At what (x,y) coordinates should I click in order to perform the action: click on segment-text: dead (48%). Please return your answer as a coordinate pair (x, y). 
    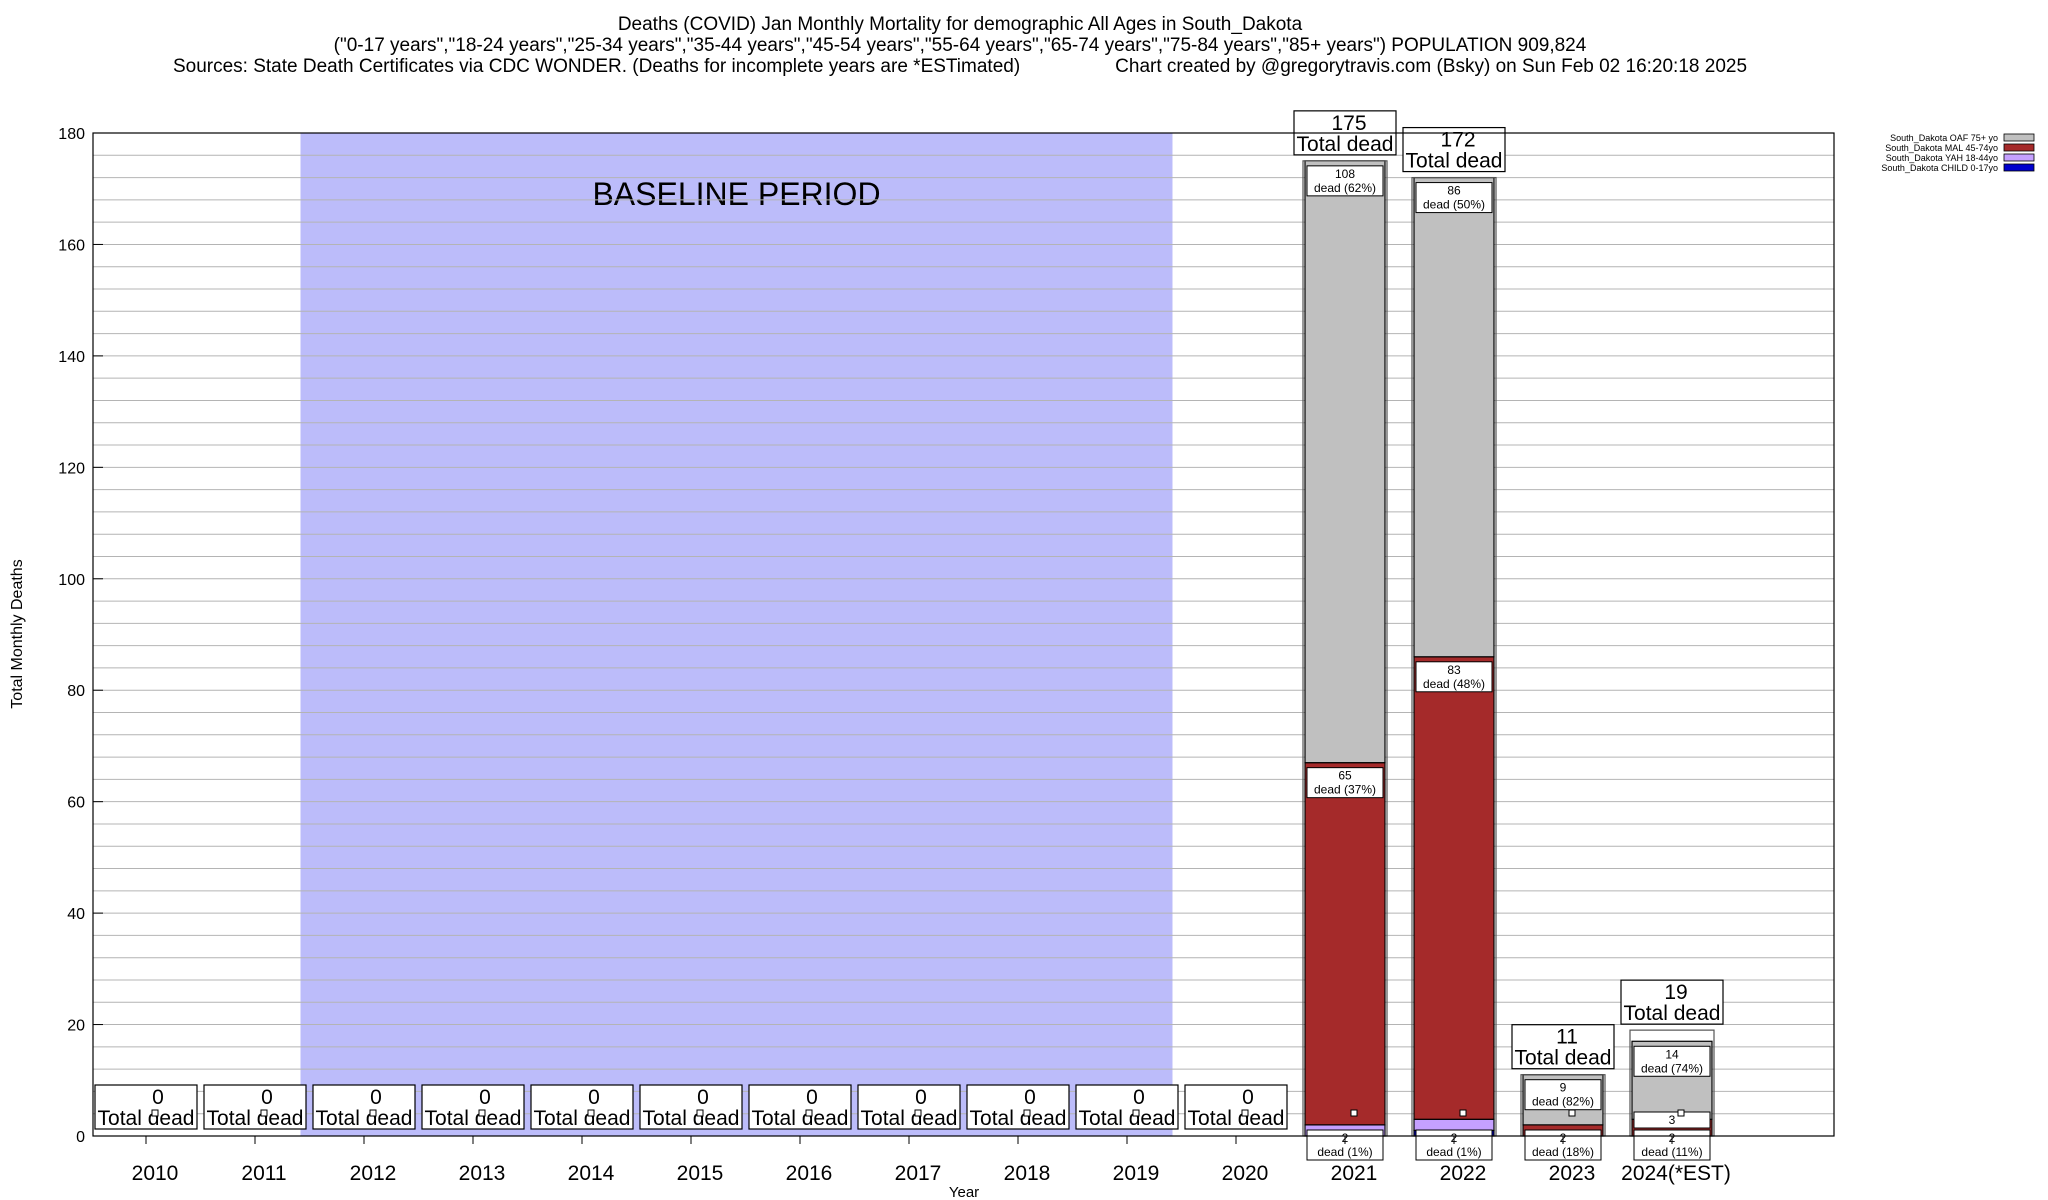
    Looking at the image, I should click on (1454, 684).